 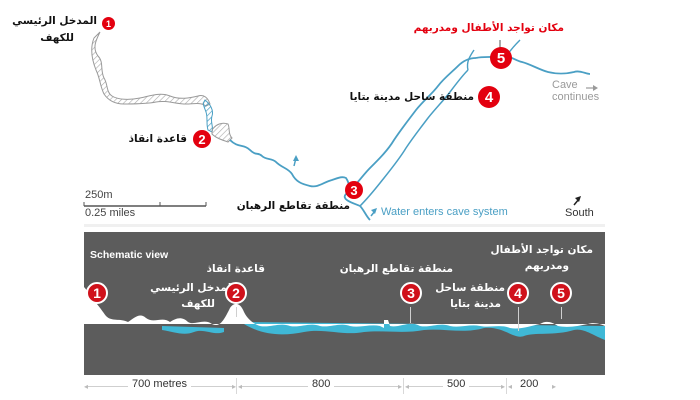 I want to click on schematic-point-1-badge: 1, so click(x=97, y=293).